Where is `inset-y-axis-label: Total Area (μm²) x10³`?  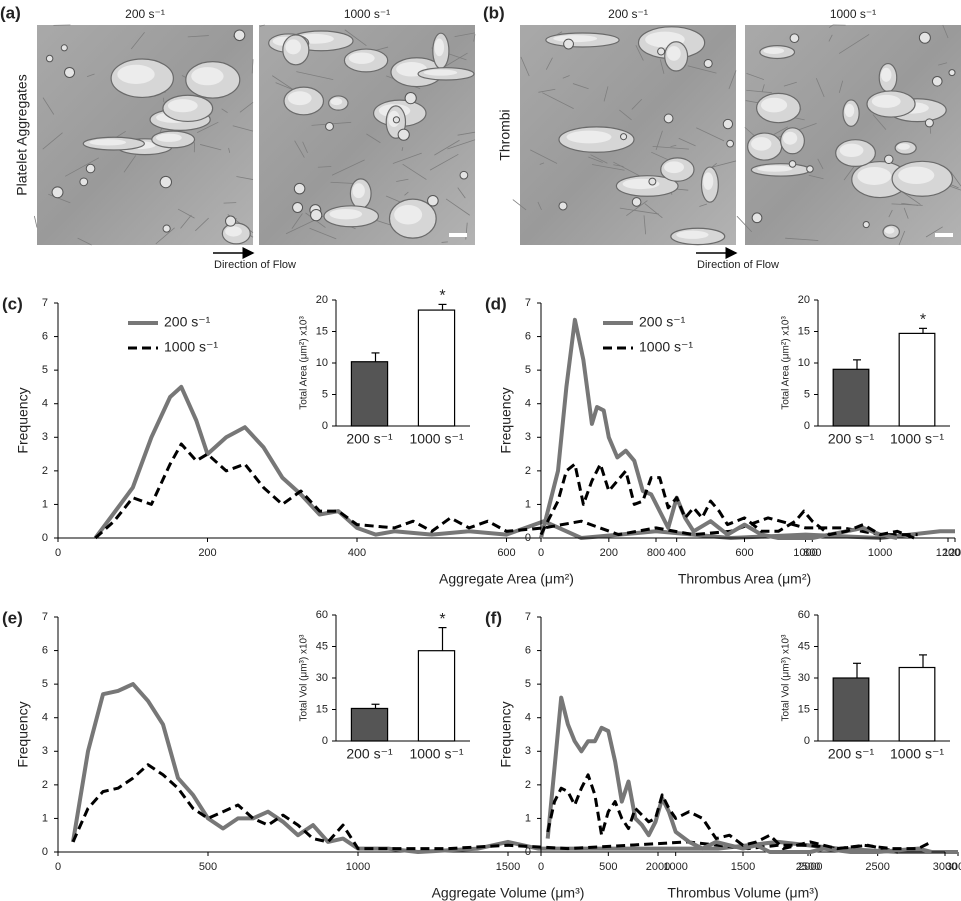
inset-y-axis-label: Total Area (μm²) x10³ is located at coordinates (786, 363).